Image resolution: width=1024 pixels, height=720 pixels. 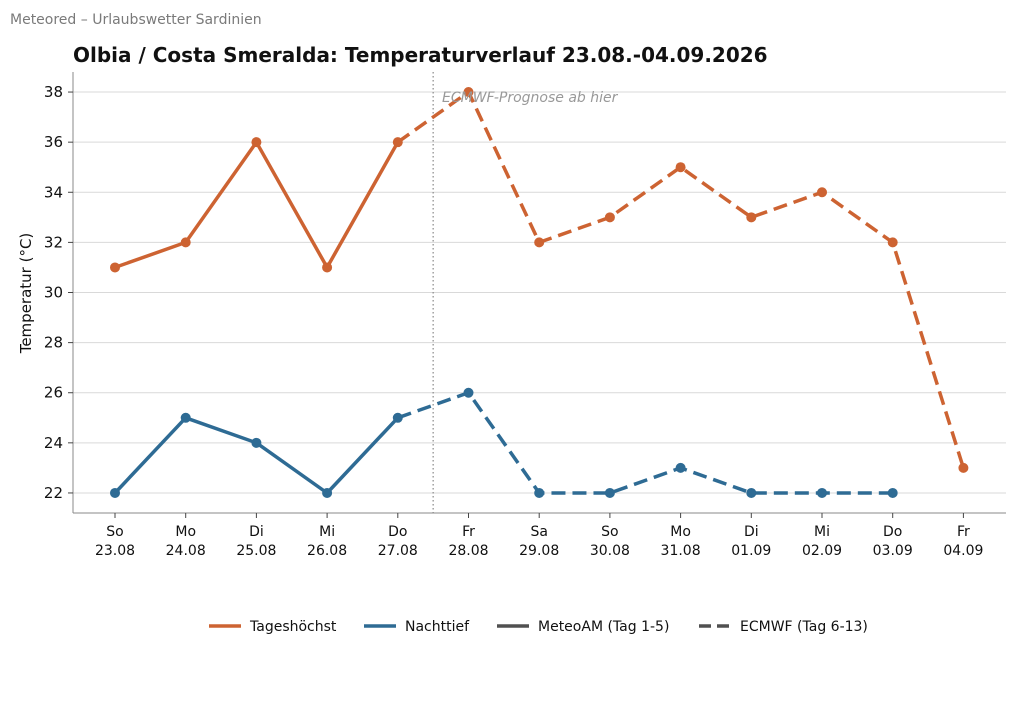 I want to click on legend-label-2: MeteoAM (Tag 1-5), so click(x=603, y=627).